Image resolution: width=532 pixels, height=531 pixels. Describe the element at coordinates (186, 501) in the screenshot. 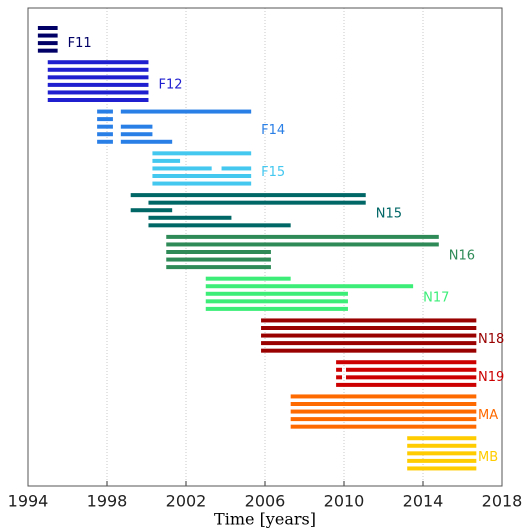

I see `x-tick-label: 2002` at that location.